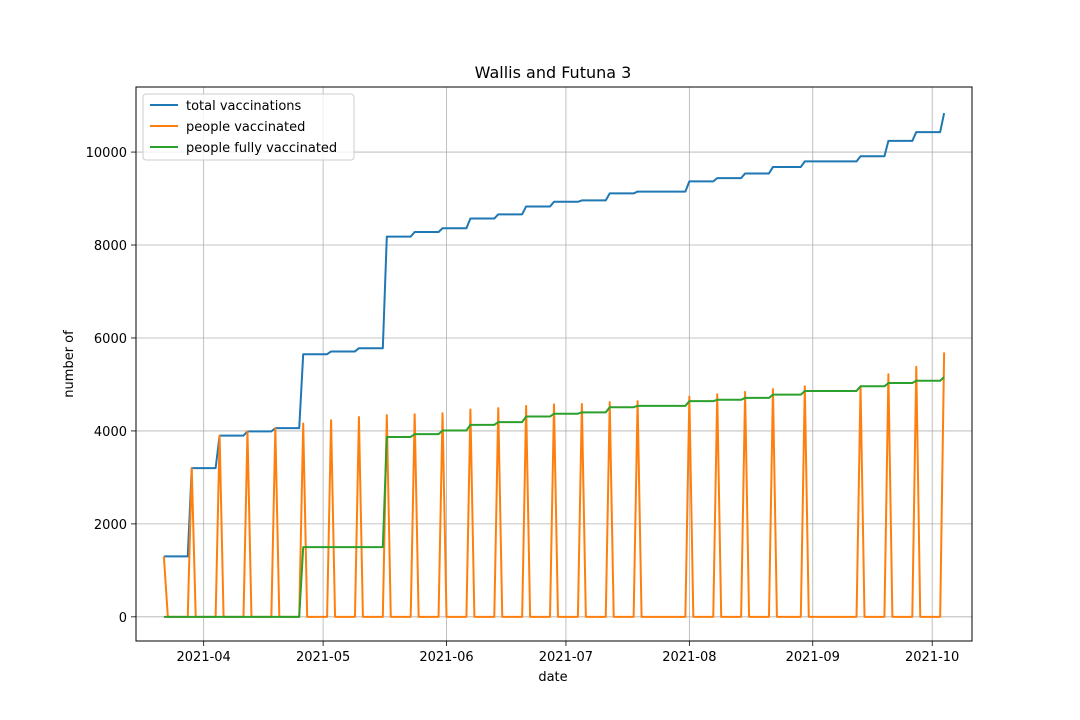 This screenshot has width=1080, height=720. What do you see at coordinates (110, 246) in the screenshot?
I see `y-tick-label: 8000` at bounding box center [110, 246].